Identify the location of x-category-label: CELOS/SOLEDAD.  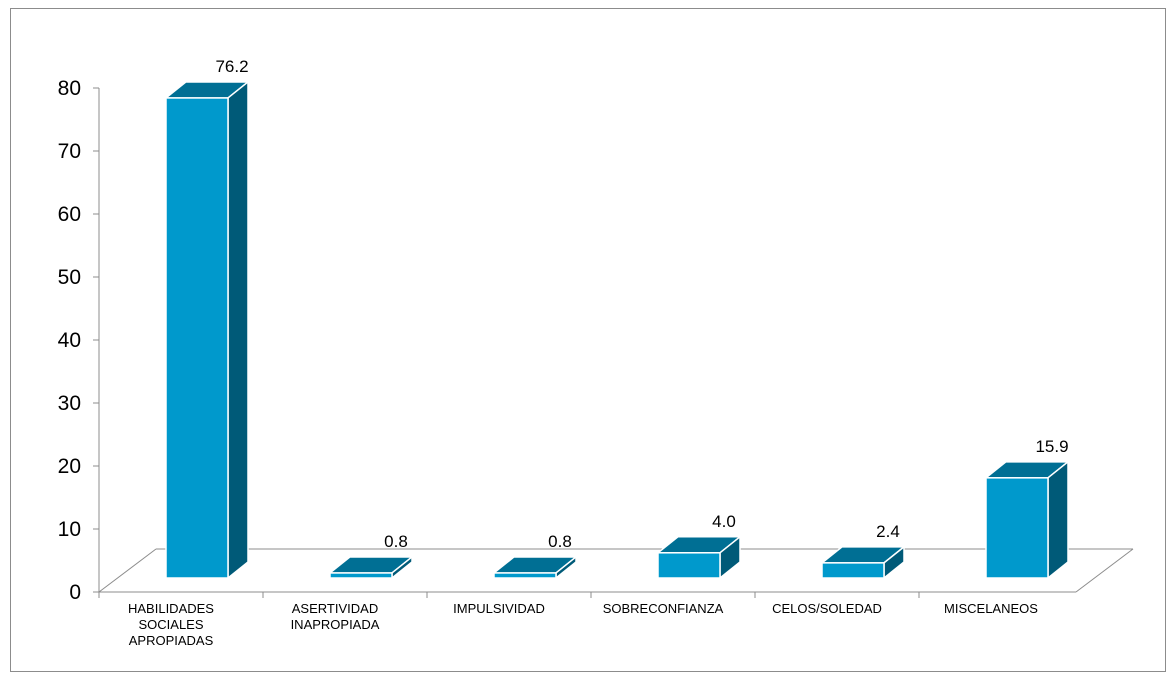
(827, 608).